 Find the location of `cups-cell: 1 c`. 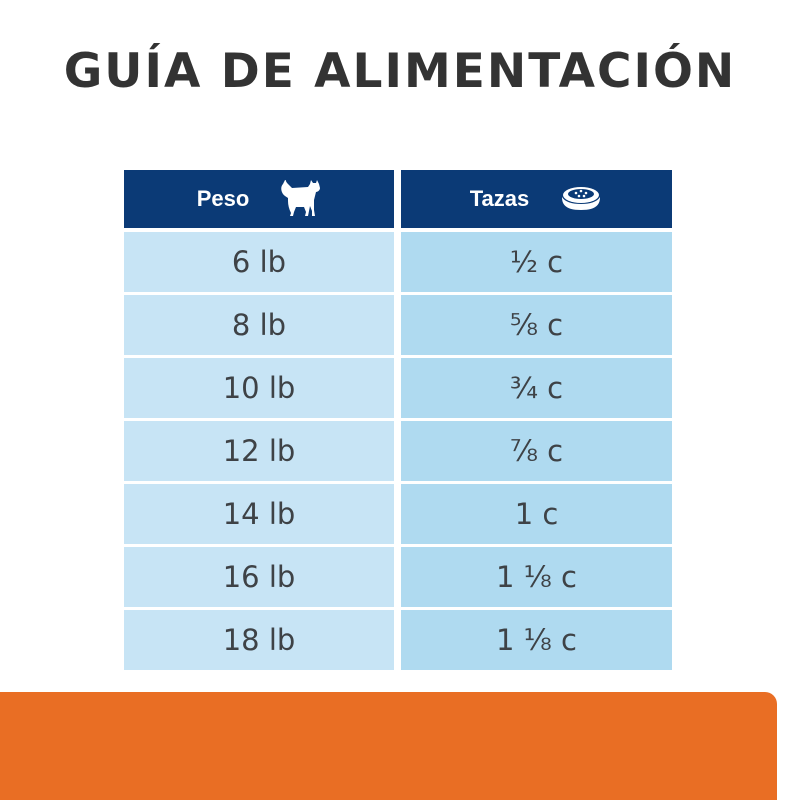

cups-cell: 1 c is located at coordinates (536, 514).